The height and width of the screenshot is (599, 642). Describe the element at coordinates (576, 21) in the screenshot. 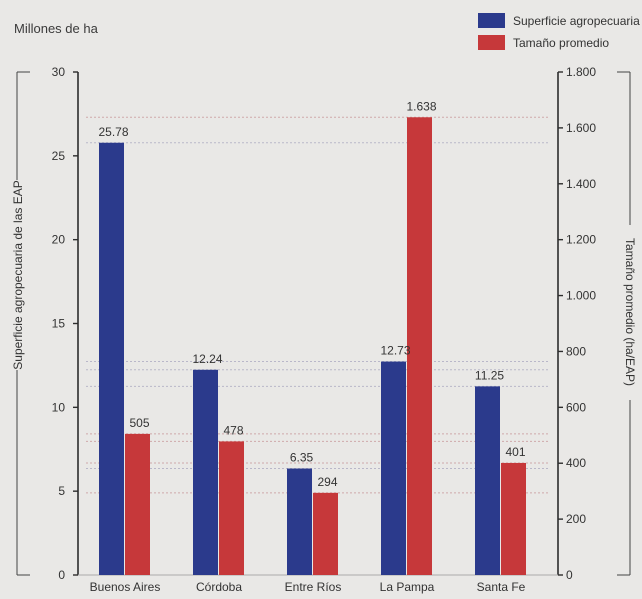

I see `legend-label-superficie: Superficie agropecuaria` at that location.